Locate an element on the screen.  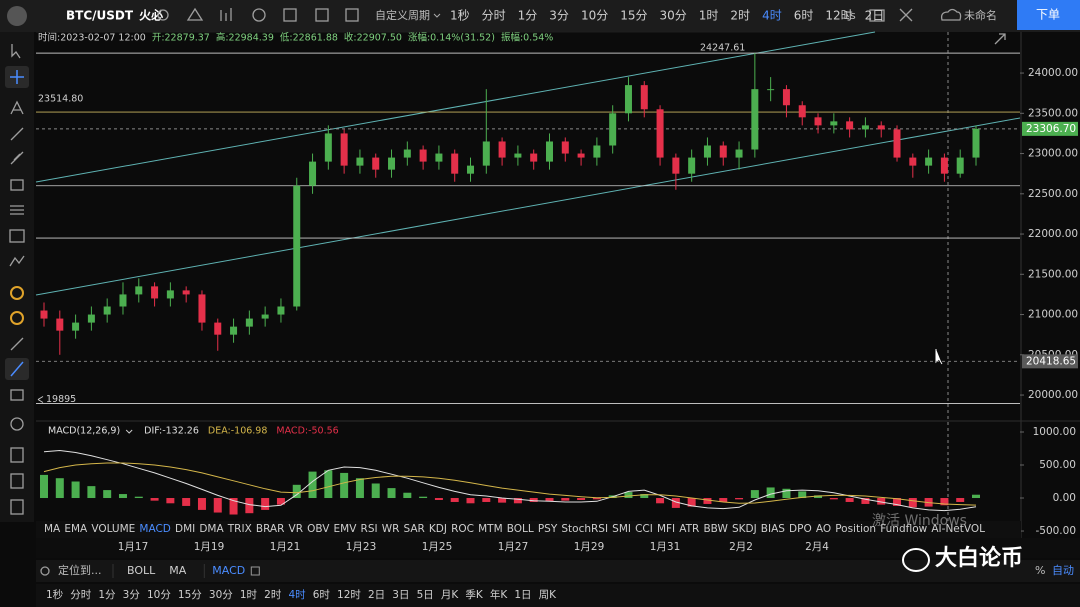
ohlc-info: 高:22984.39 is located at coordinates (245, 38).